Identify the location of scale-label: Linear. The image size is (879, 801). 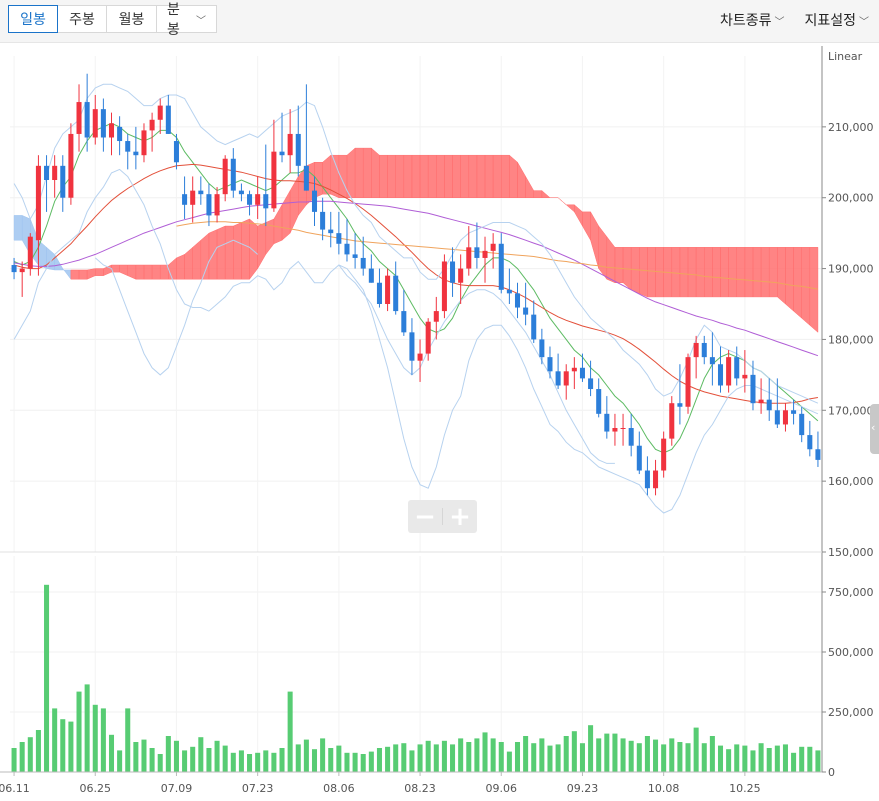
(845, 56).